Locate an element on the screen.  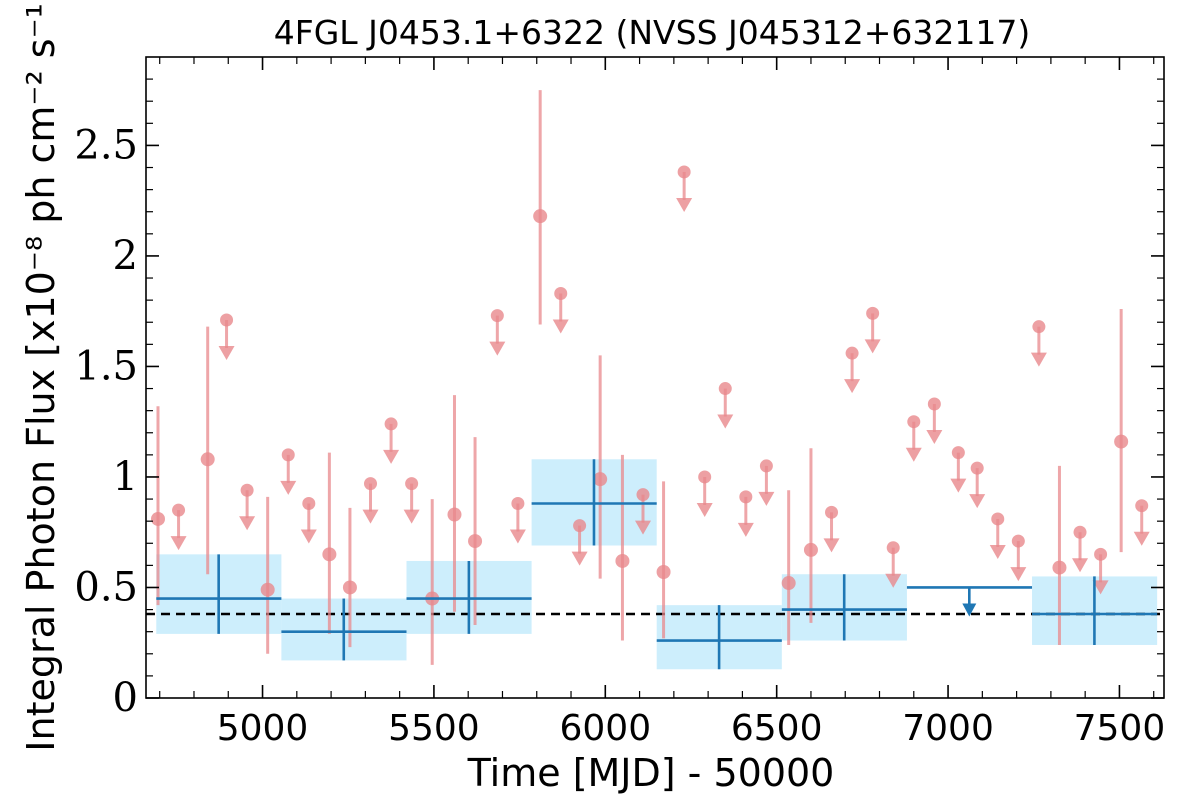
x-tick-label: 6500 is located at coordinates (777, 728).